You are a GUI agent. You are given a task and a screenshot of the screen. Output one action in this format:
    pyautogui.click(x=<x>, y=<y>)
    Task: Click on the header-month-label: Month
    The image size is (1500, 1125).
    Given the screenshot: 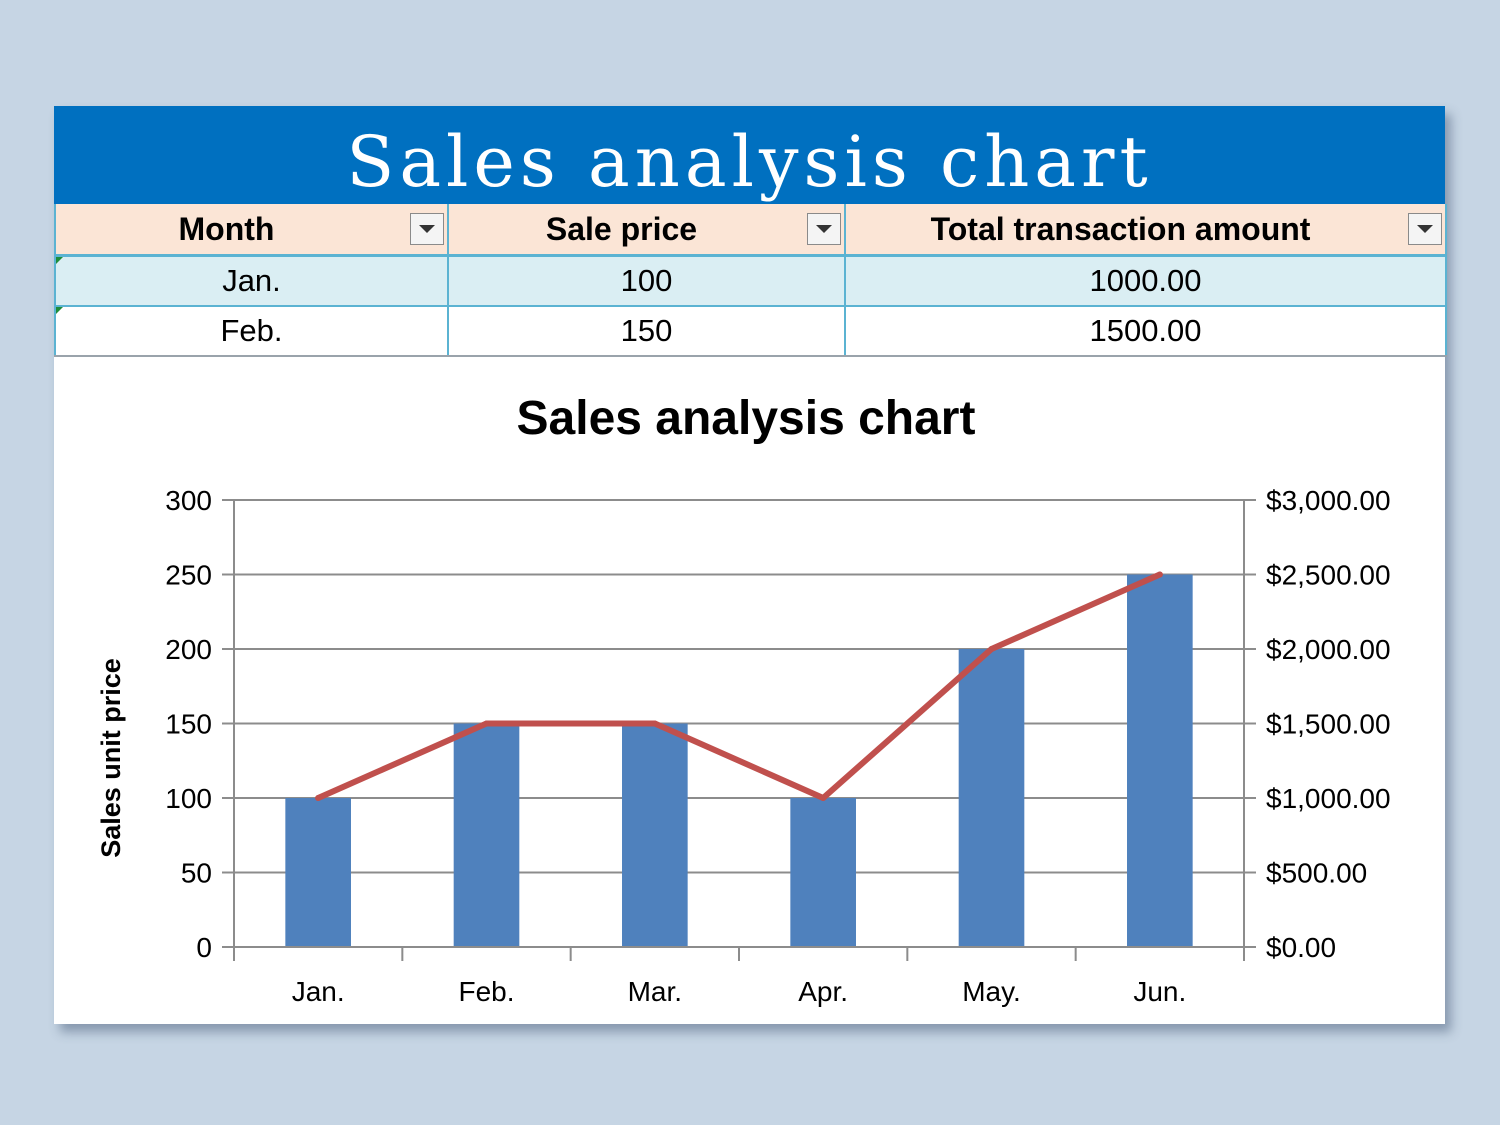 What is the action you would take?
    pyautogui.click(x=226, y=228)
    